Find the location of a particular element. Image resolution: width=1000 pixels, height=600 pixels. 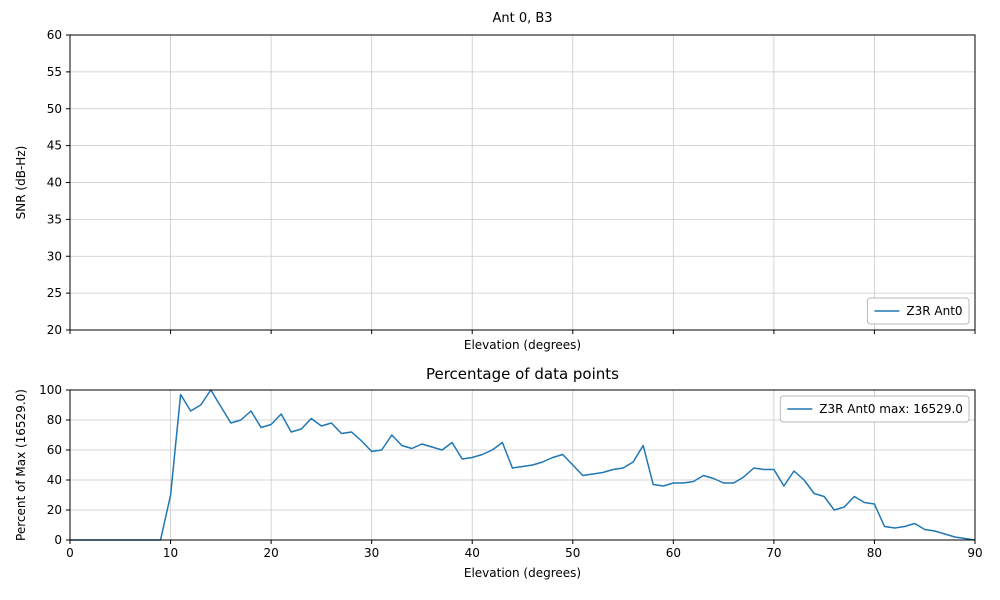

chart-title: Percentage of data points is located at coordinates (522, 374).